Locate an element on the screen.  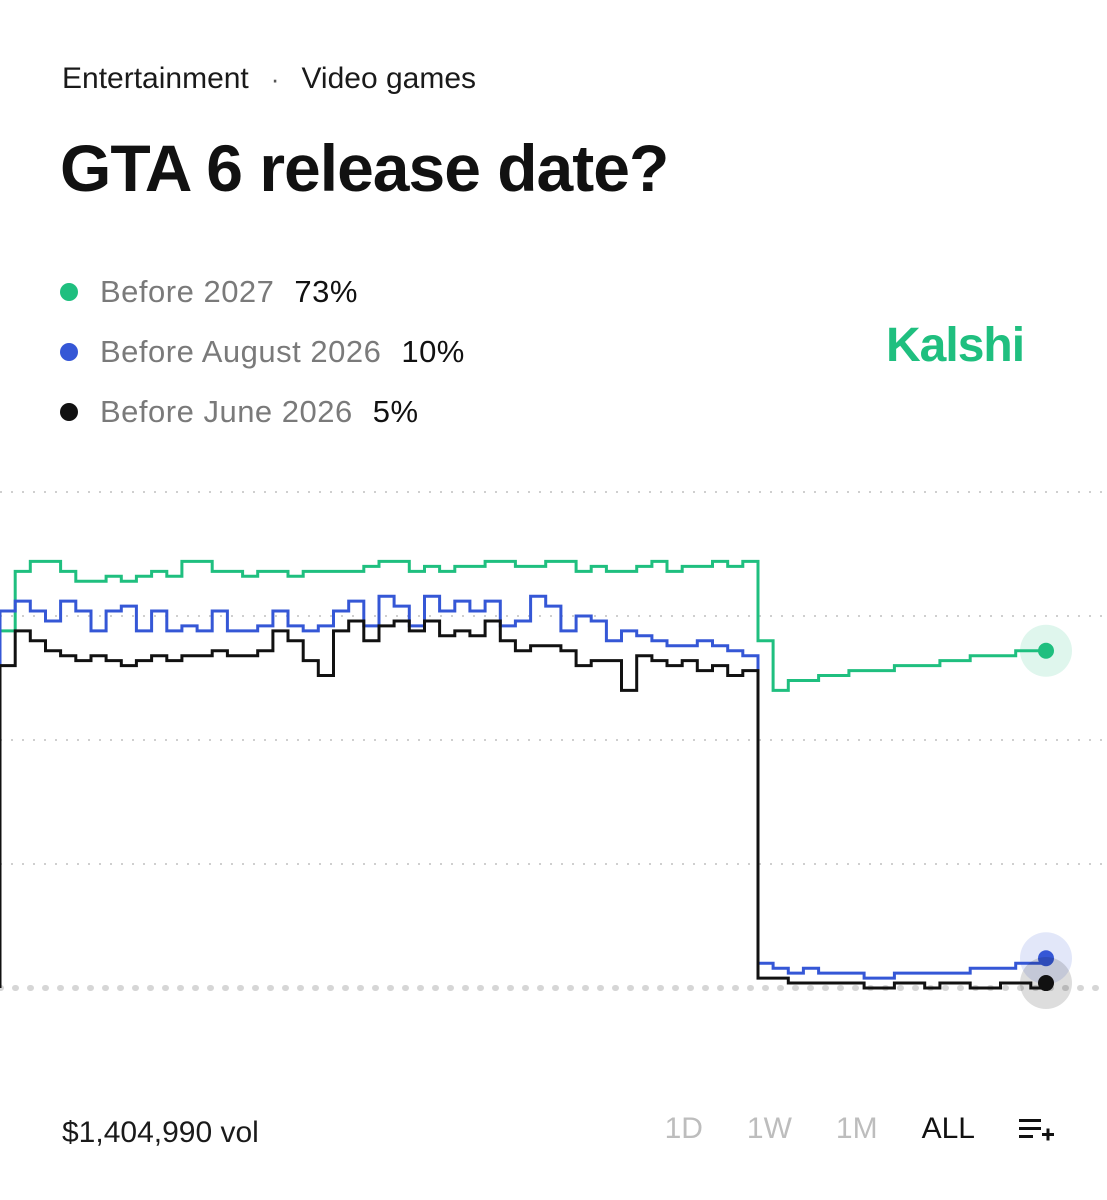
legend-item-before-2027: Before 2027 73% is located at coordinates (262, 292).